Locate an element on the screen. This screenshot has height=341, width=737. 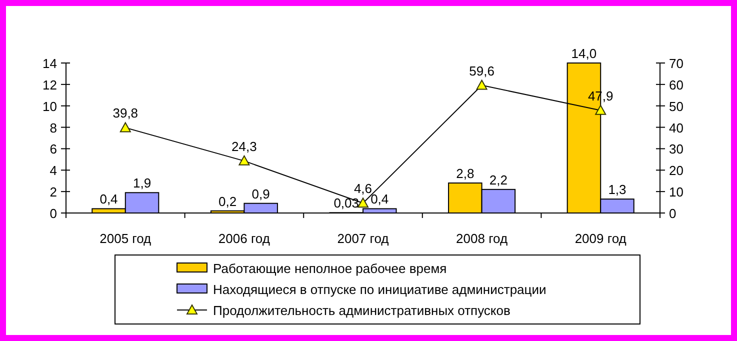
data-label: 24,3 is located at coordinates (244, 146).